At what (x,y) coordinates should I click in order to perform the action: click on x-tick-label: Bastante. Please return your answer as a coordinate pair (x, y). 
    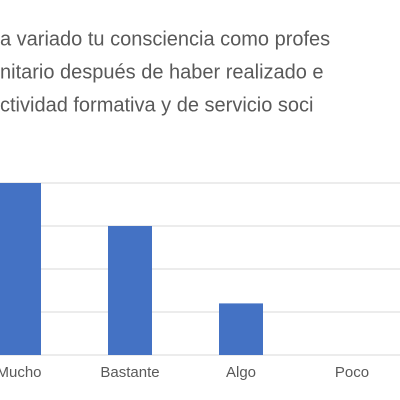
    Looking at the image, I should click on (129, 372).